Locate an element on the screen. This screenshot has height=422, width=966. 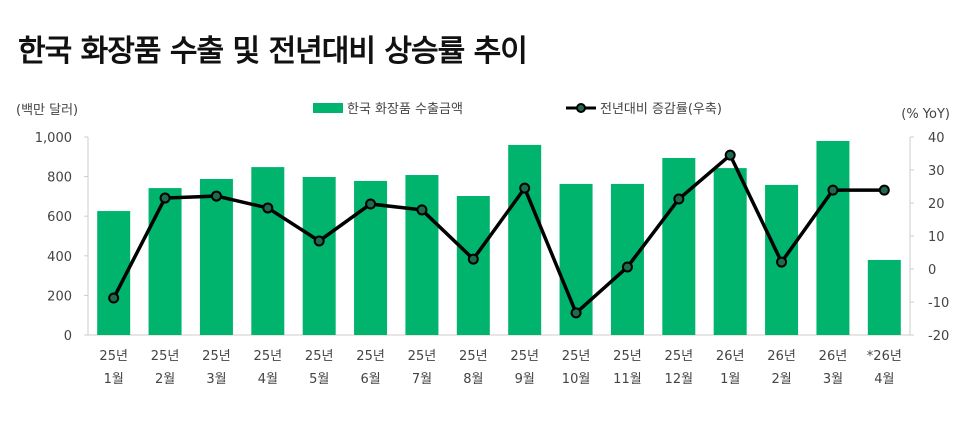
left-tick-label: 400 is located at coordinates (59, 257).